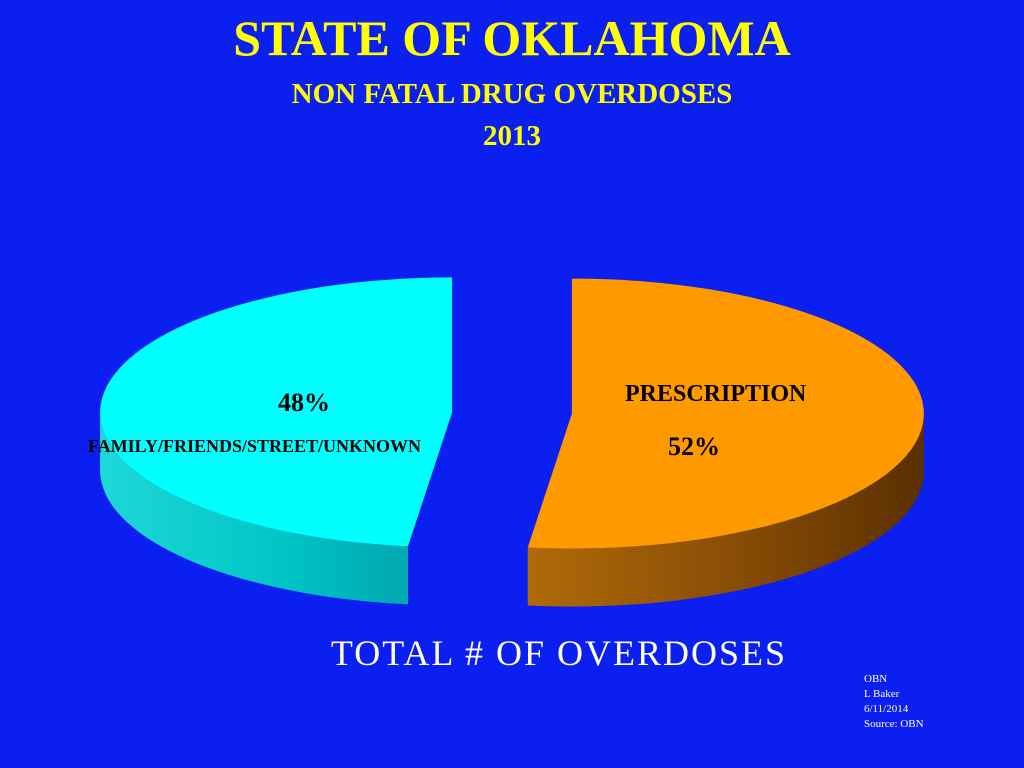 The width and height of the screenshot is (1024, 768). Describe the element at coordinates (512, 136) in the screenshot. I see `chart-year: 2013` at that location.